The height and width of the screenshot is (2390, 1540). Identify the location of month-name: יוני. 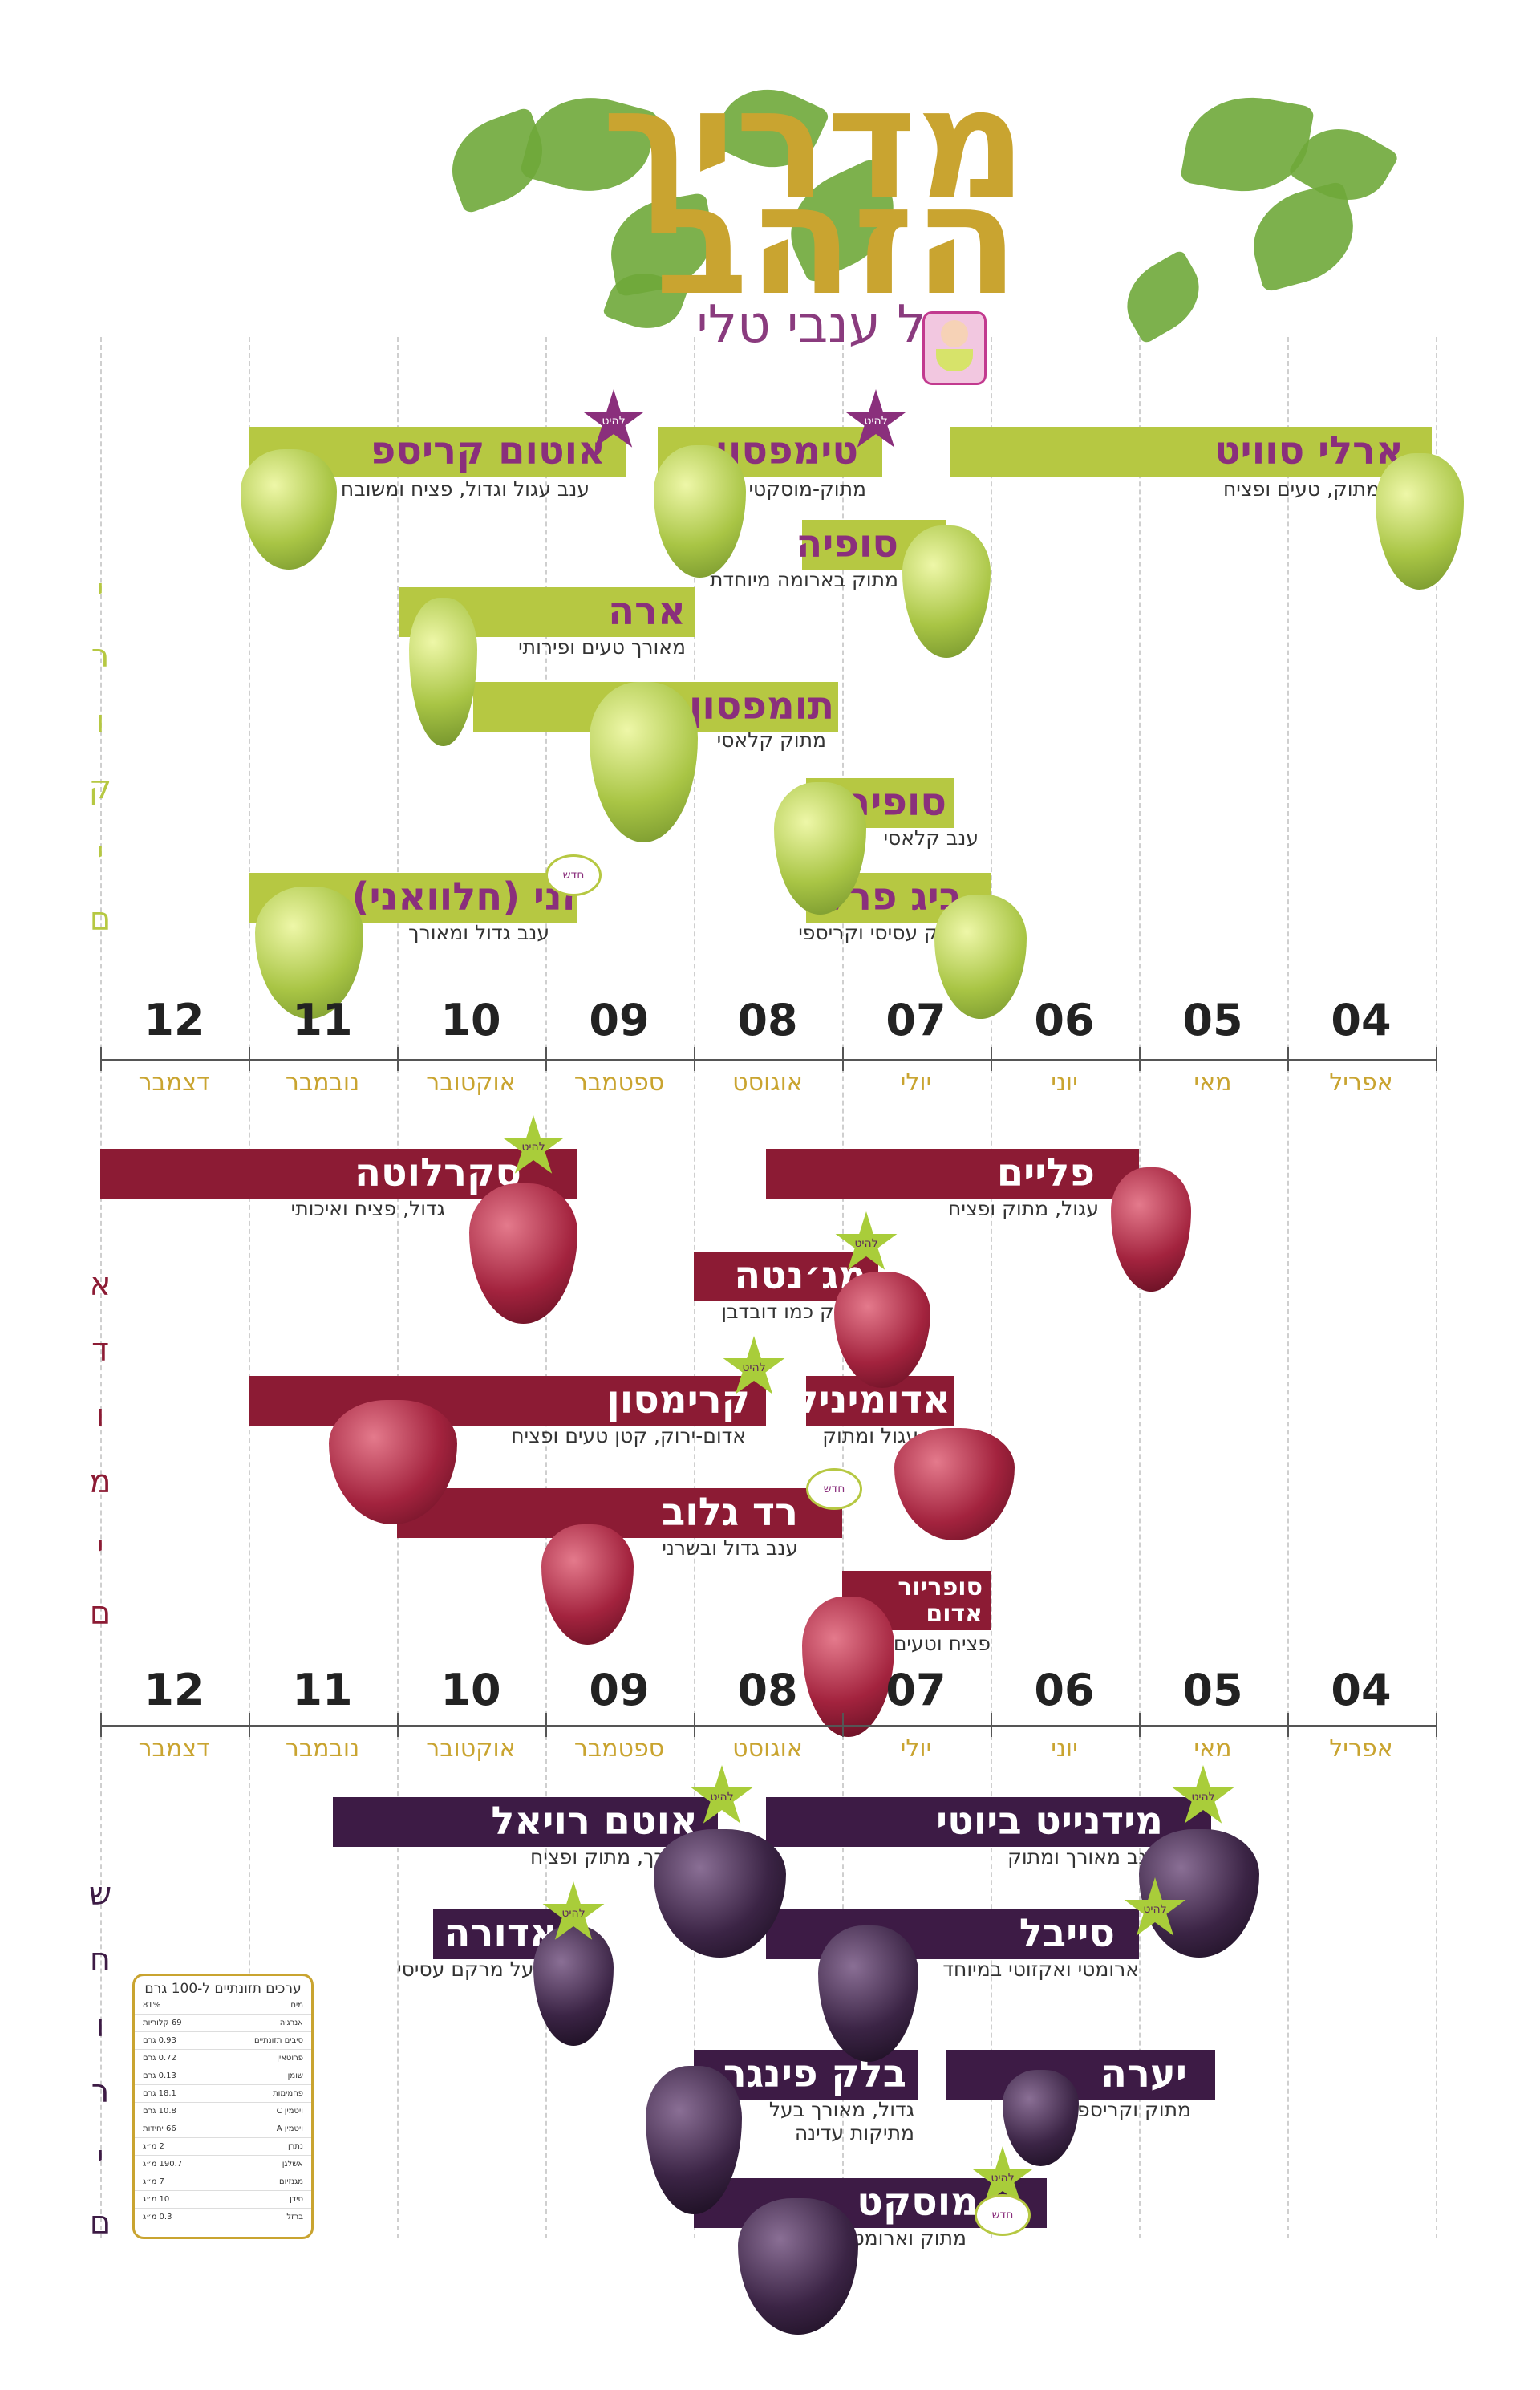
(1064, 1749).